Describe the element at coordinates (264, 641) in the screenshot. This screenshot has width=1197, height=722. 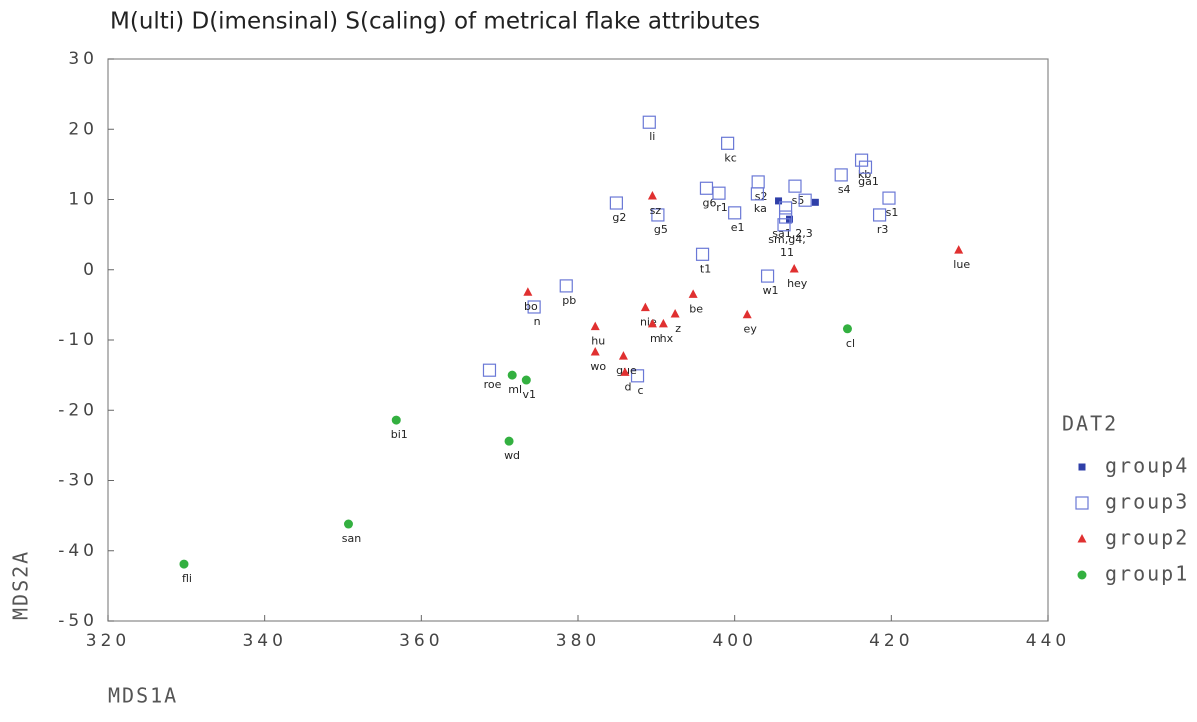
I see `x-tick-label: 340` at that location.